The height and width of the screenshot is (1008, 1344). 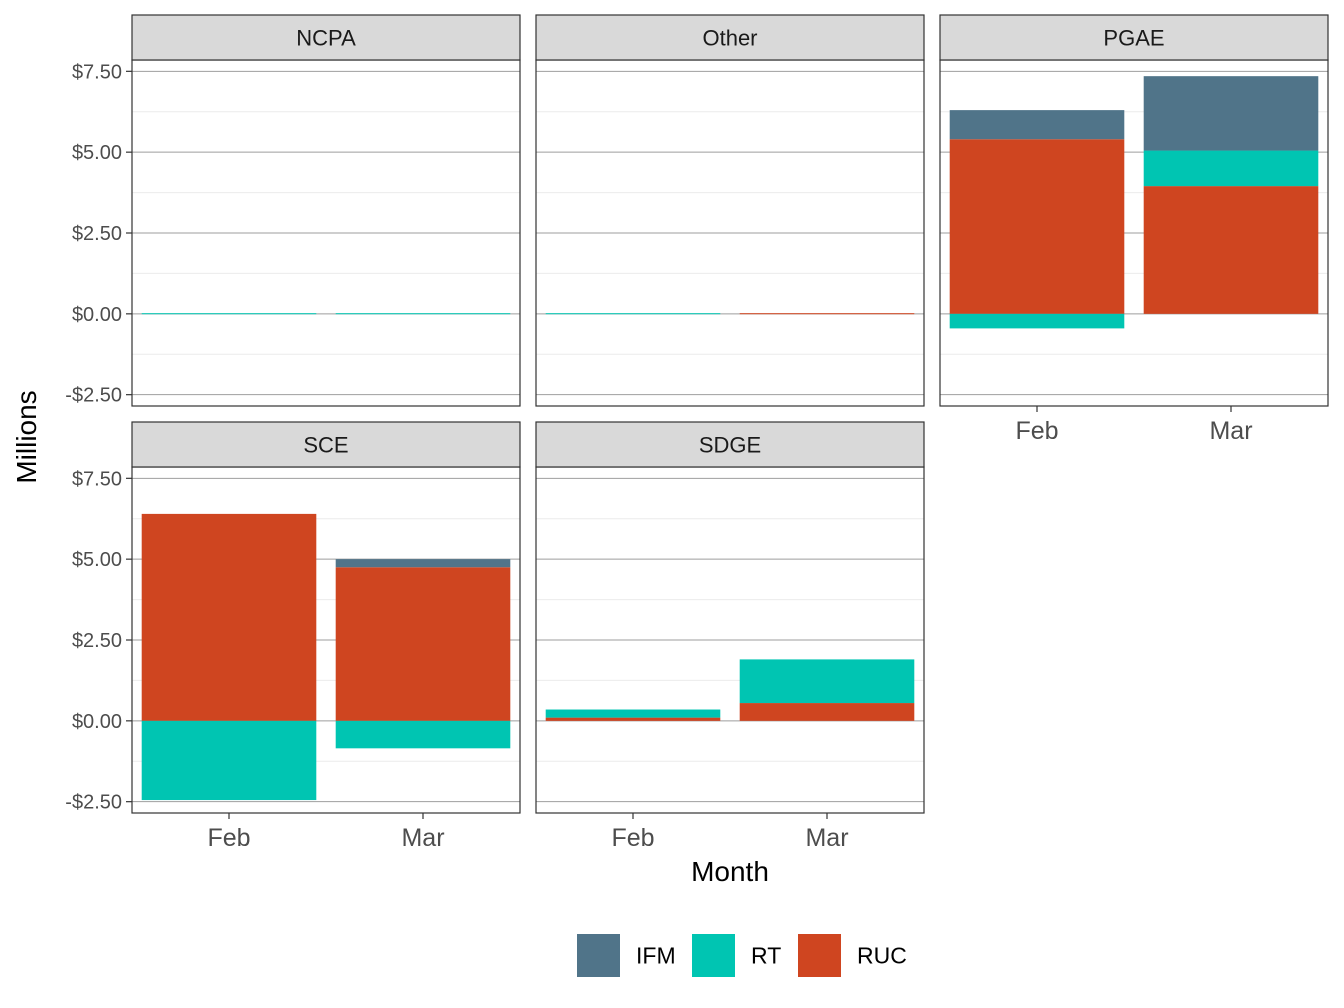 I want to click on bar-sce-feb-rt, so click(x=229, y=760).